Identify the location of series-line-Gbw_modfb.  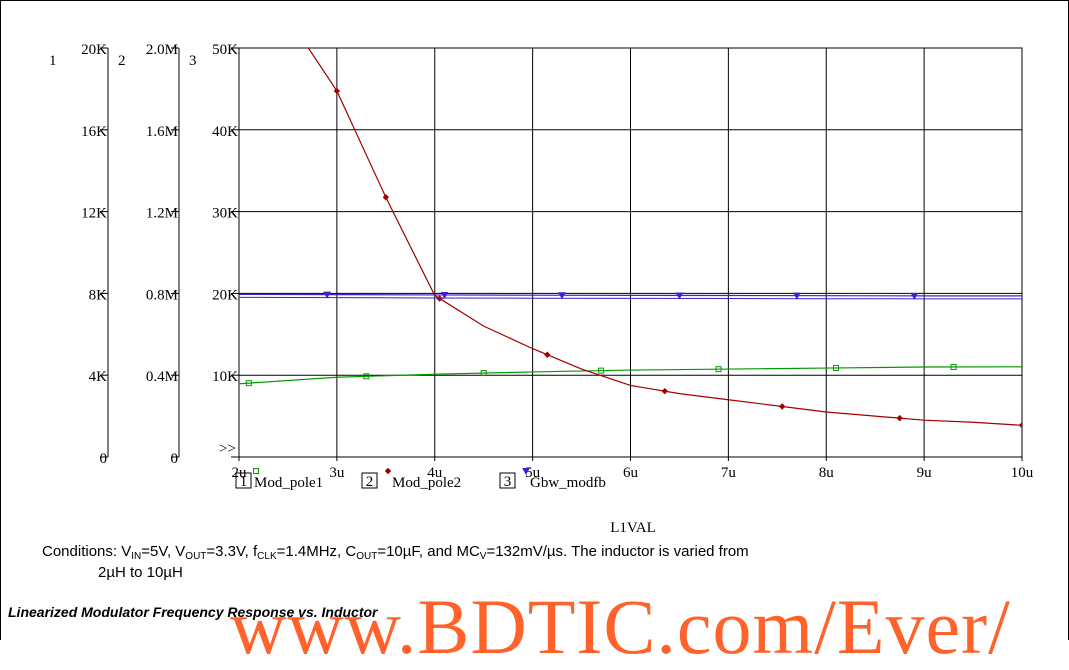
(630, 295).